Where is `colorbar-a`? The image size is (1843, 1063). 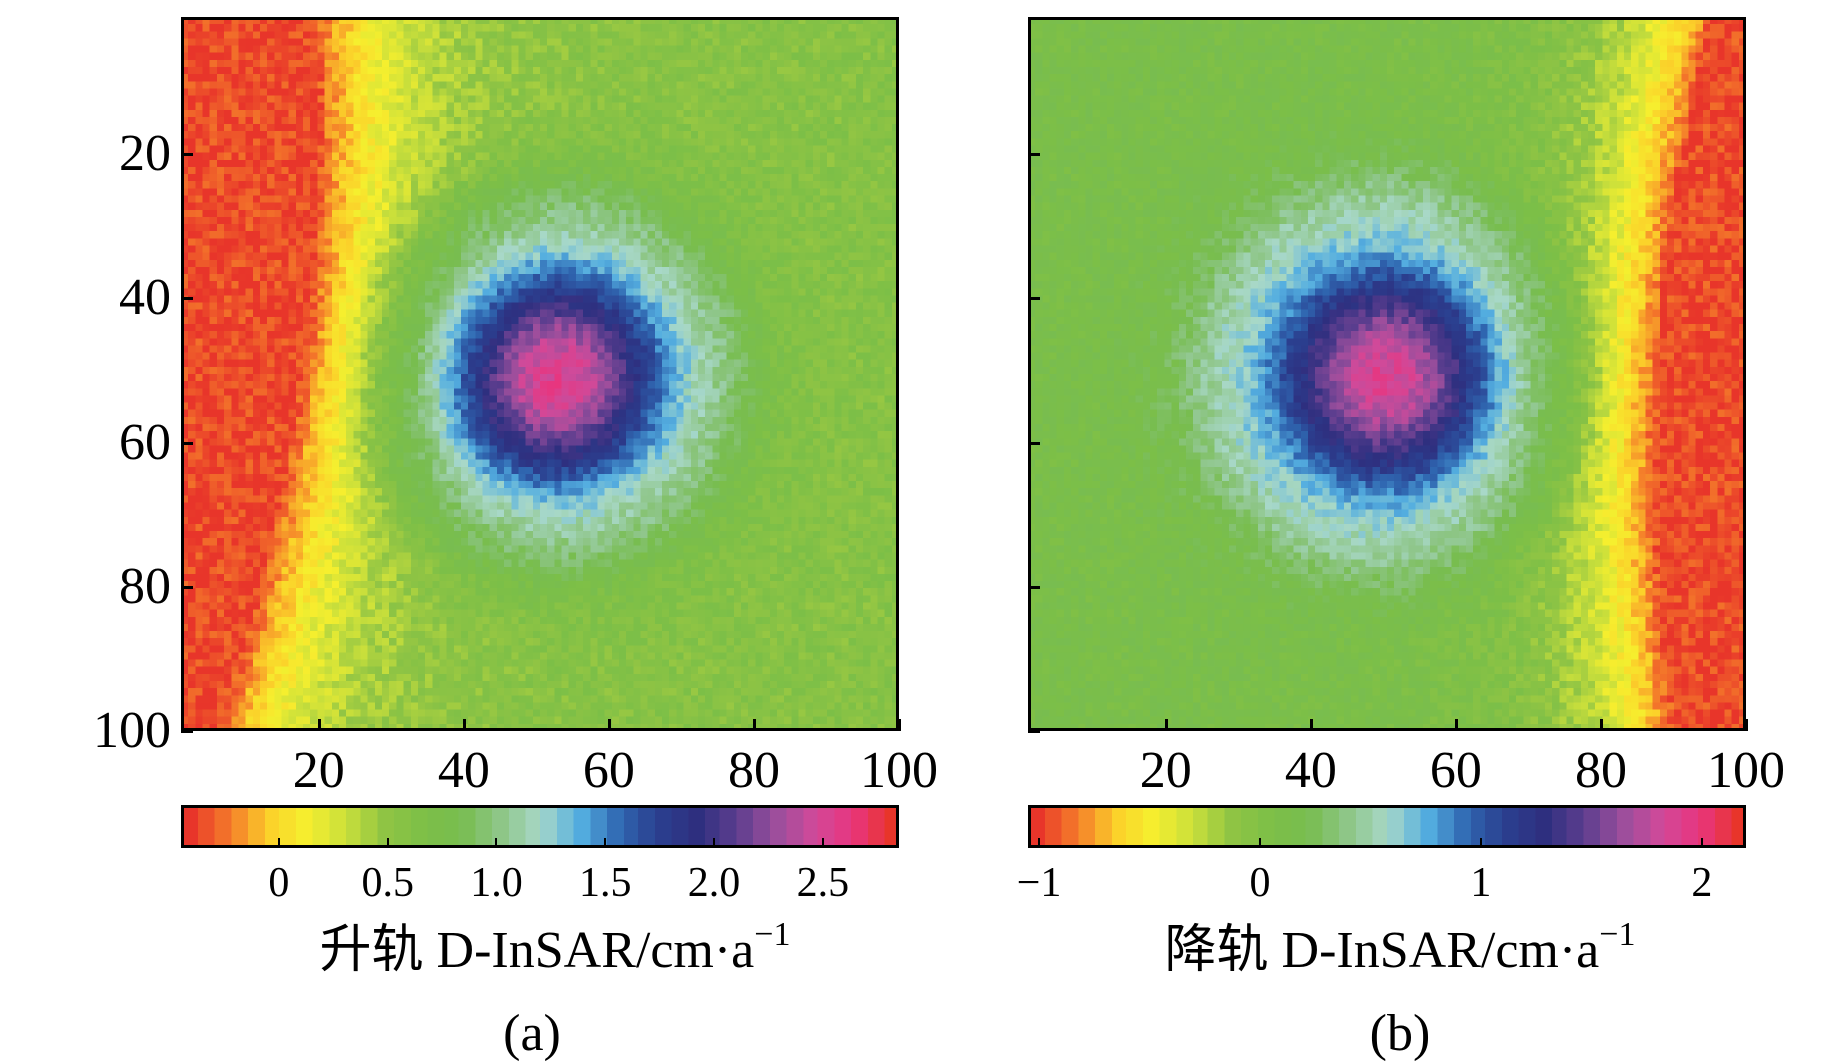
colorbar-a is located at coordinates (540, 826).